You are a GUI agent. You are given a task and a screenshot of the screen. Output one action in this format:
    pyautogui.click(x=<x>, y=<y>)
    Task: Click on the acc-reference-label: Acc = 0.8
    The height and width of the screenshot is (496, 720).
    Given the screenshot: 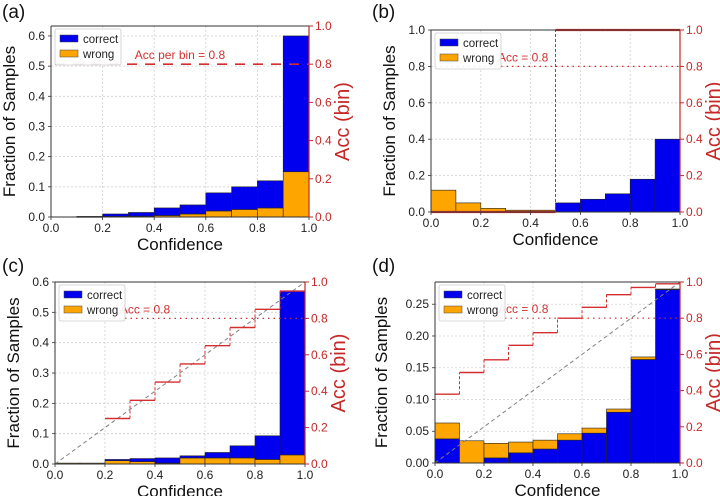 What is the action you would take?
    pyautogui.click(x=523, y=57)
    